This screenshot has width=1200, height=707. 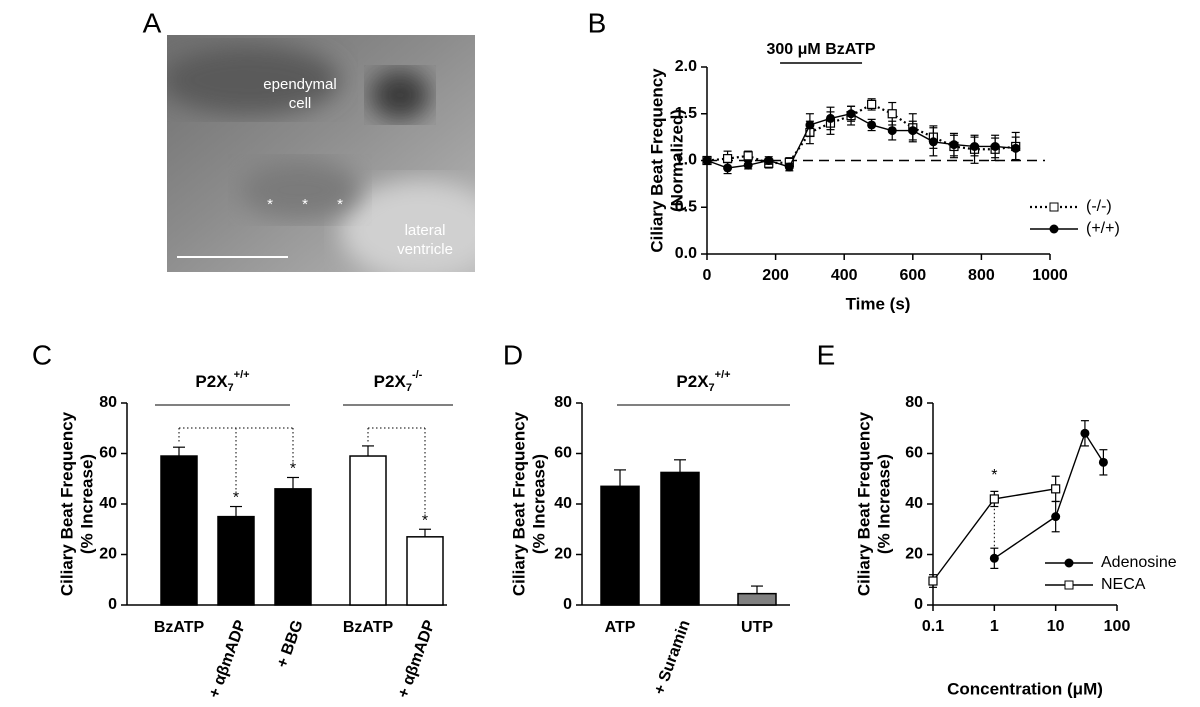 What do you see at coordinates (686, 113) in the screenshot?
I see `y-tick-label: 1.5` at bounding box center [686, 113].